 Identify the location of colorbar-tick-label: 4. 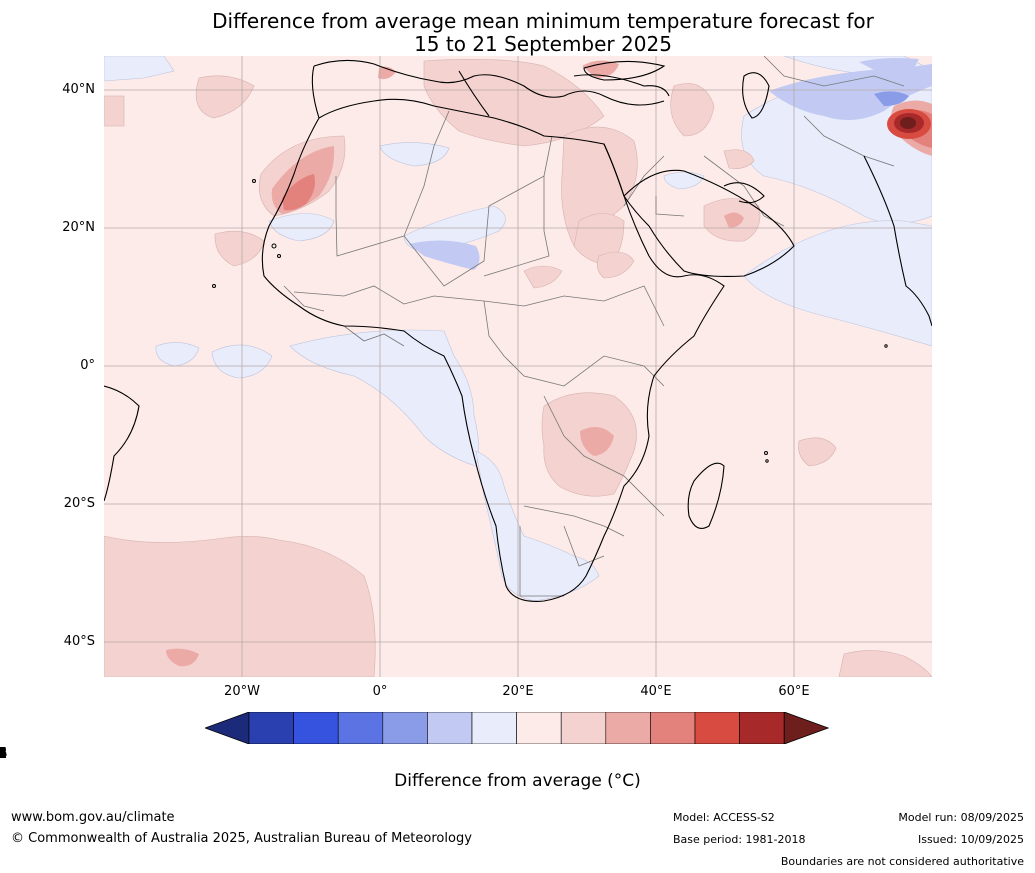
(2, 753).